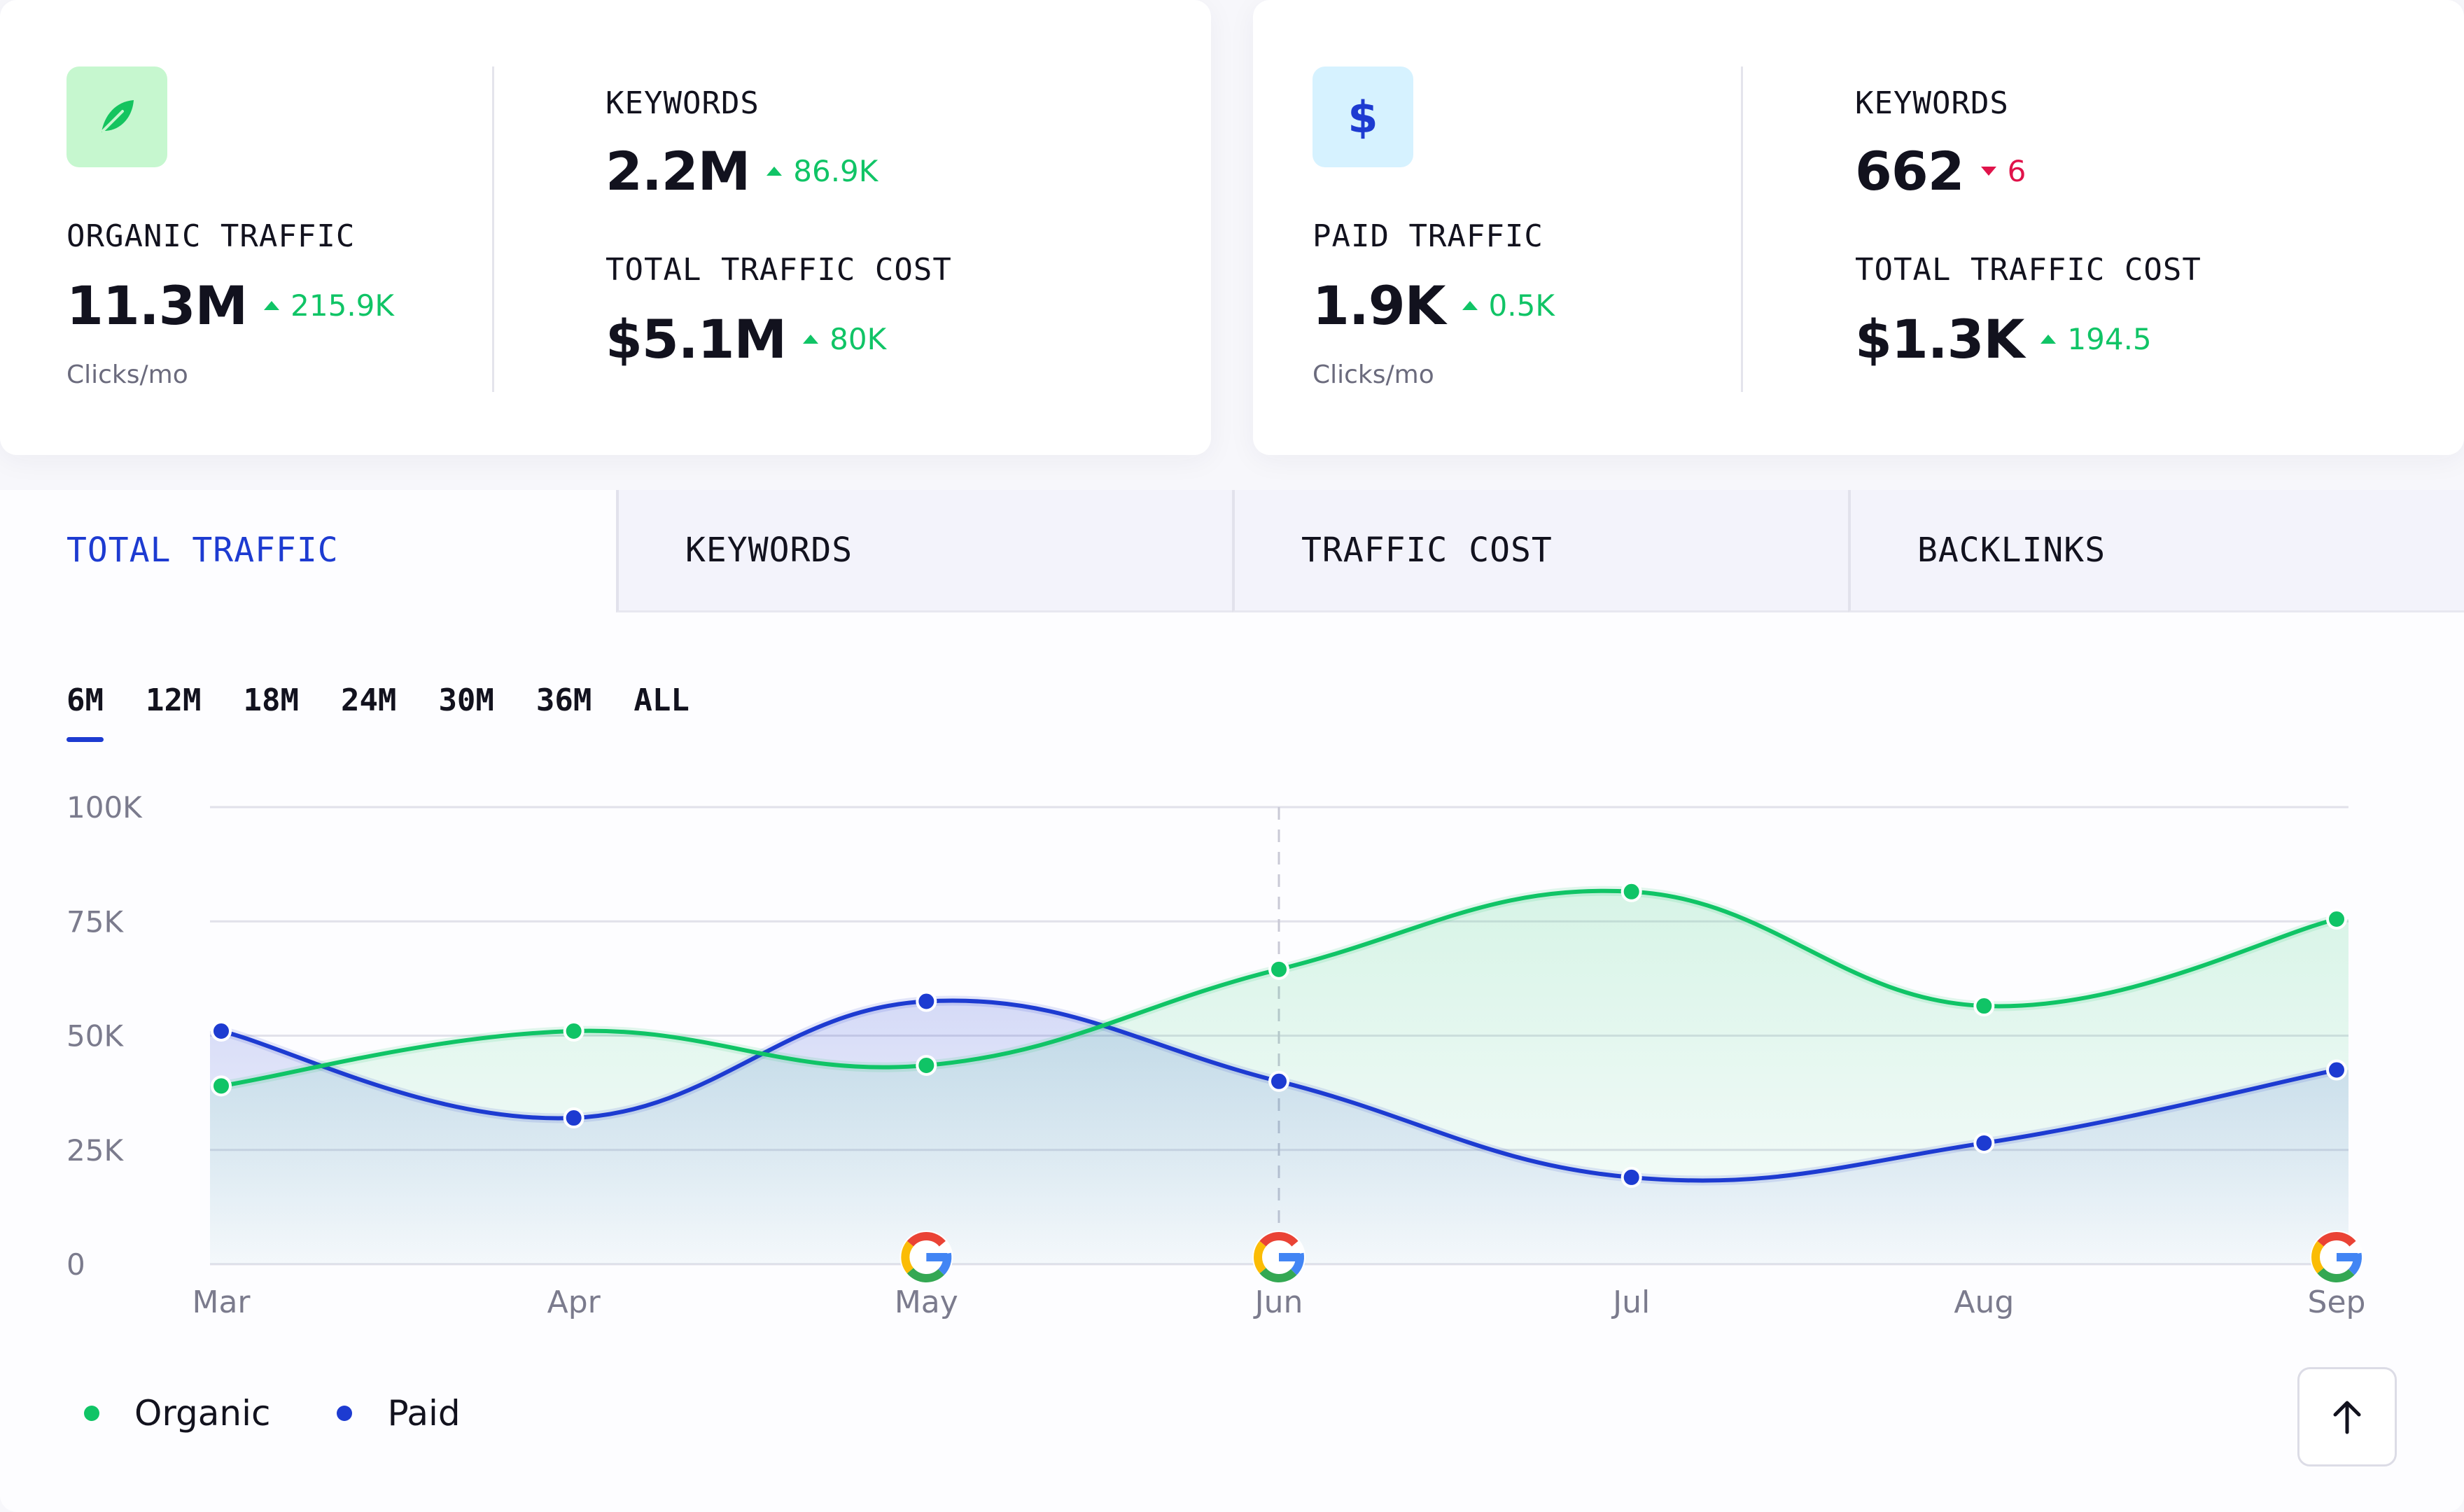 This screenshot has width=2464, height=1512. Describe the element at coordinates (1373, 374) in the screenshot. I see `paid-traffic-unit: Clicks/mo` at that location.